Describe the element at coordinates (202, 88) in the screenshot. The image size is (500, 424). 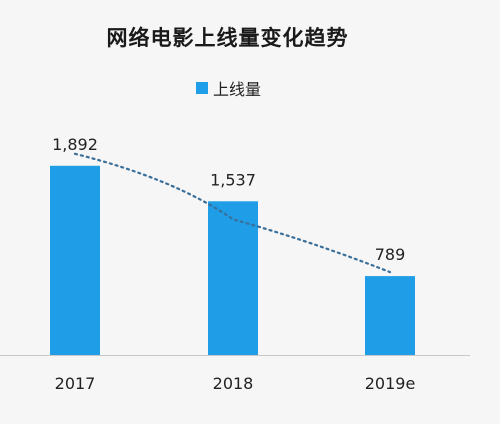
I see `legend-swatch` at that location.